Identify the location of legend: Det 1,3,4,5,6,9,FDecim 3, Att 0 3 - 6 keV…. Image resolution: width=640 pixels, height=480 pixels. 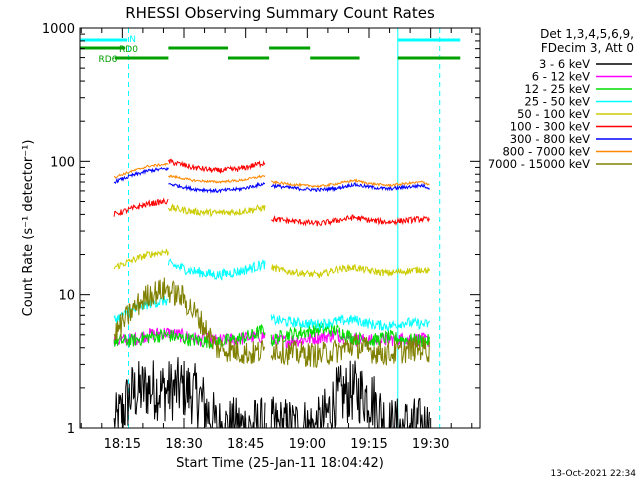
(561, 99).